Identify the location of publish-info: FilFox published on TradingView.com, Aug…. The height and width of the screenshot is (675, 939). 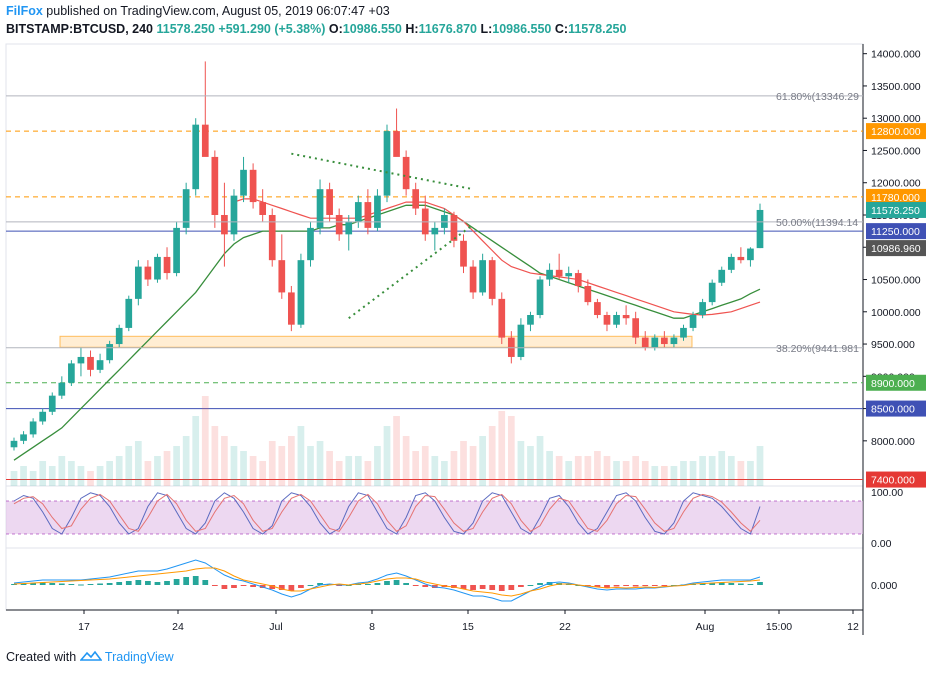
(198, 11).